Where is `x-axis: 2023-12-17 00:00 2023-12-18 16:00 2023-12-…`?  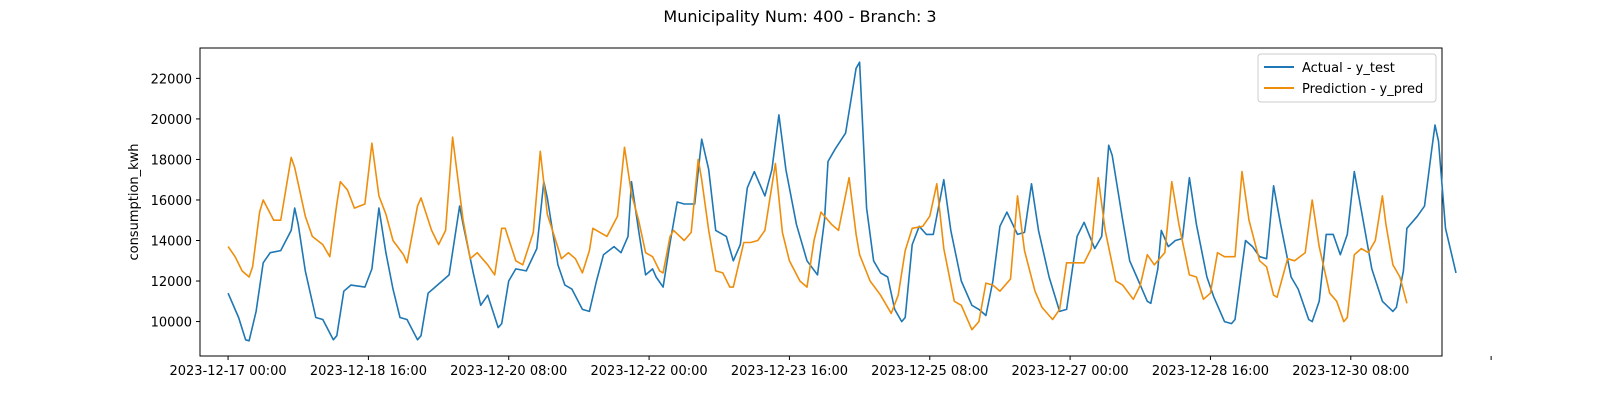
x-axis: 2023-12-17 00:00 2023-12-18 16:00 2023-12-… is located at coordinates (830, 367).